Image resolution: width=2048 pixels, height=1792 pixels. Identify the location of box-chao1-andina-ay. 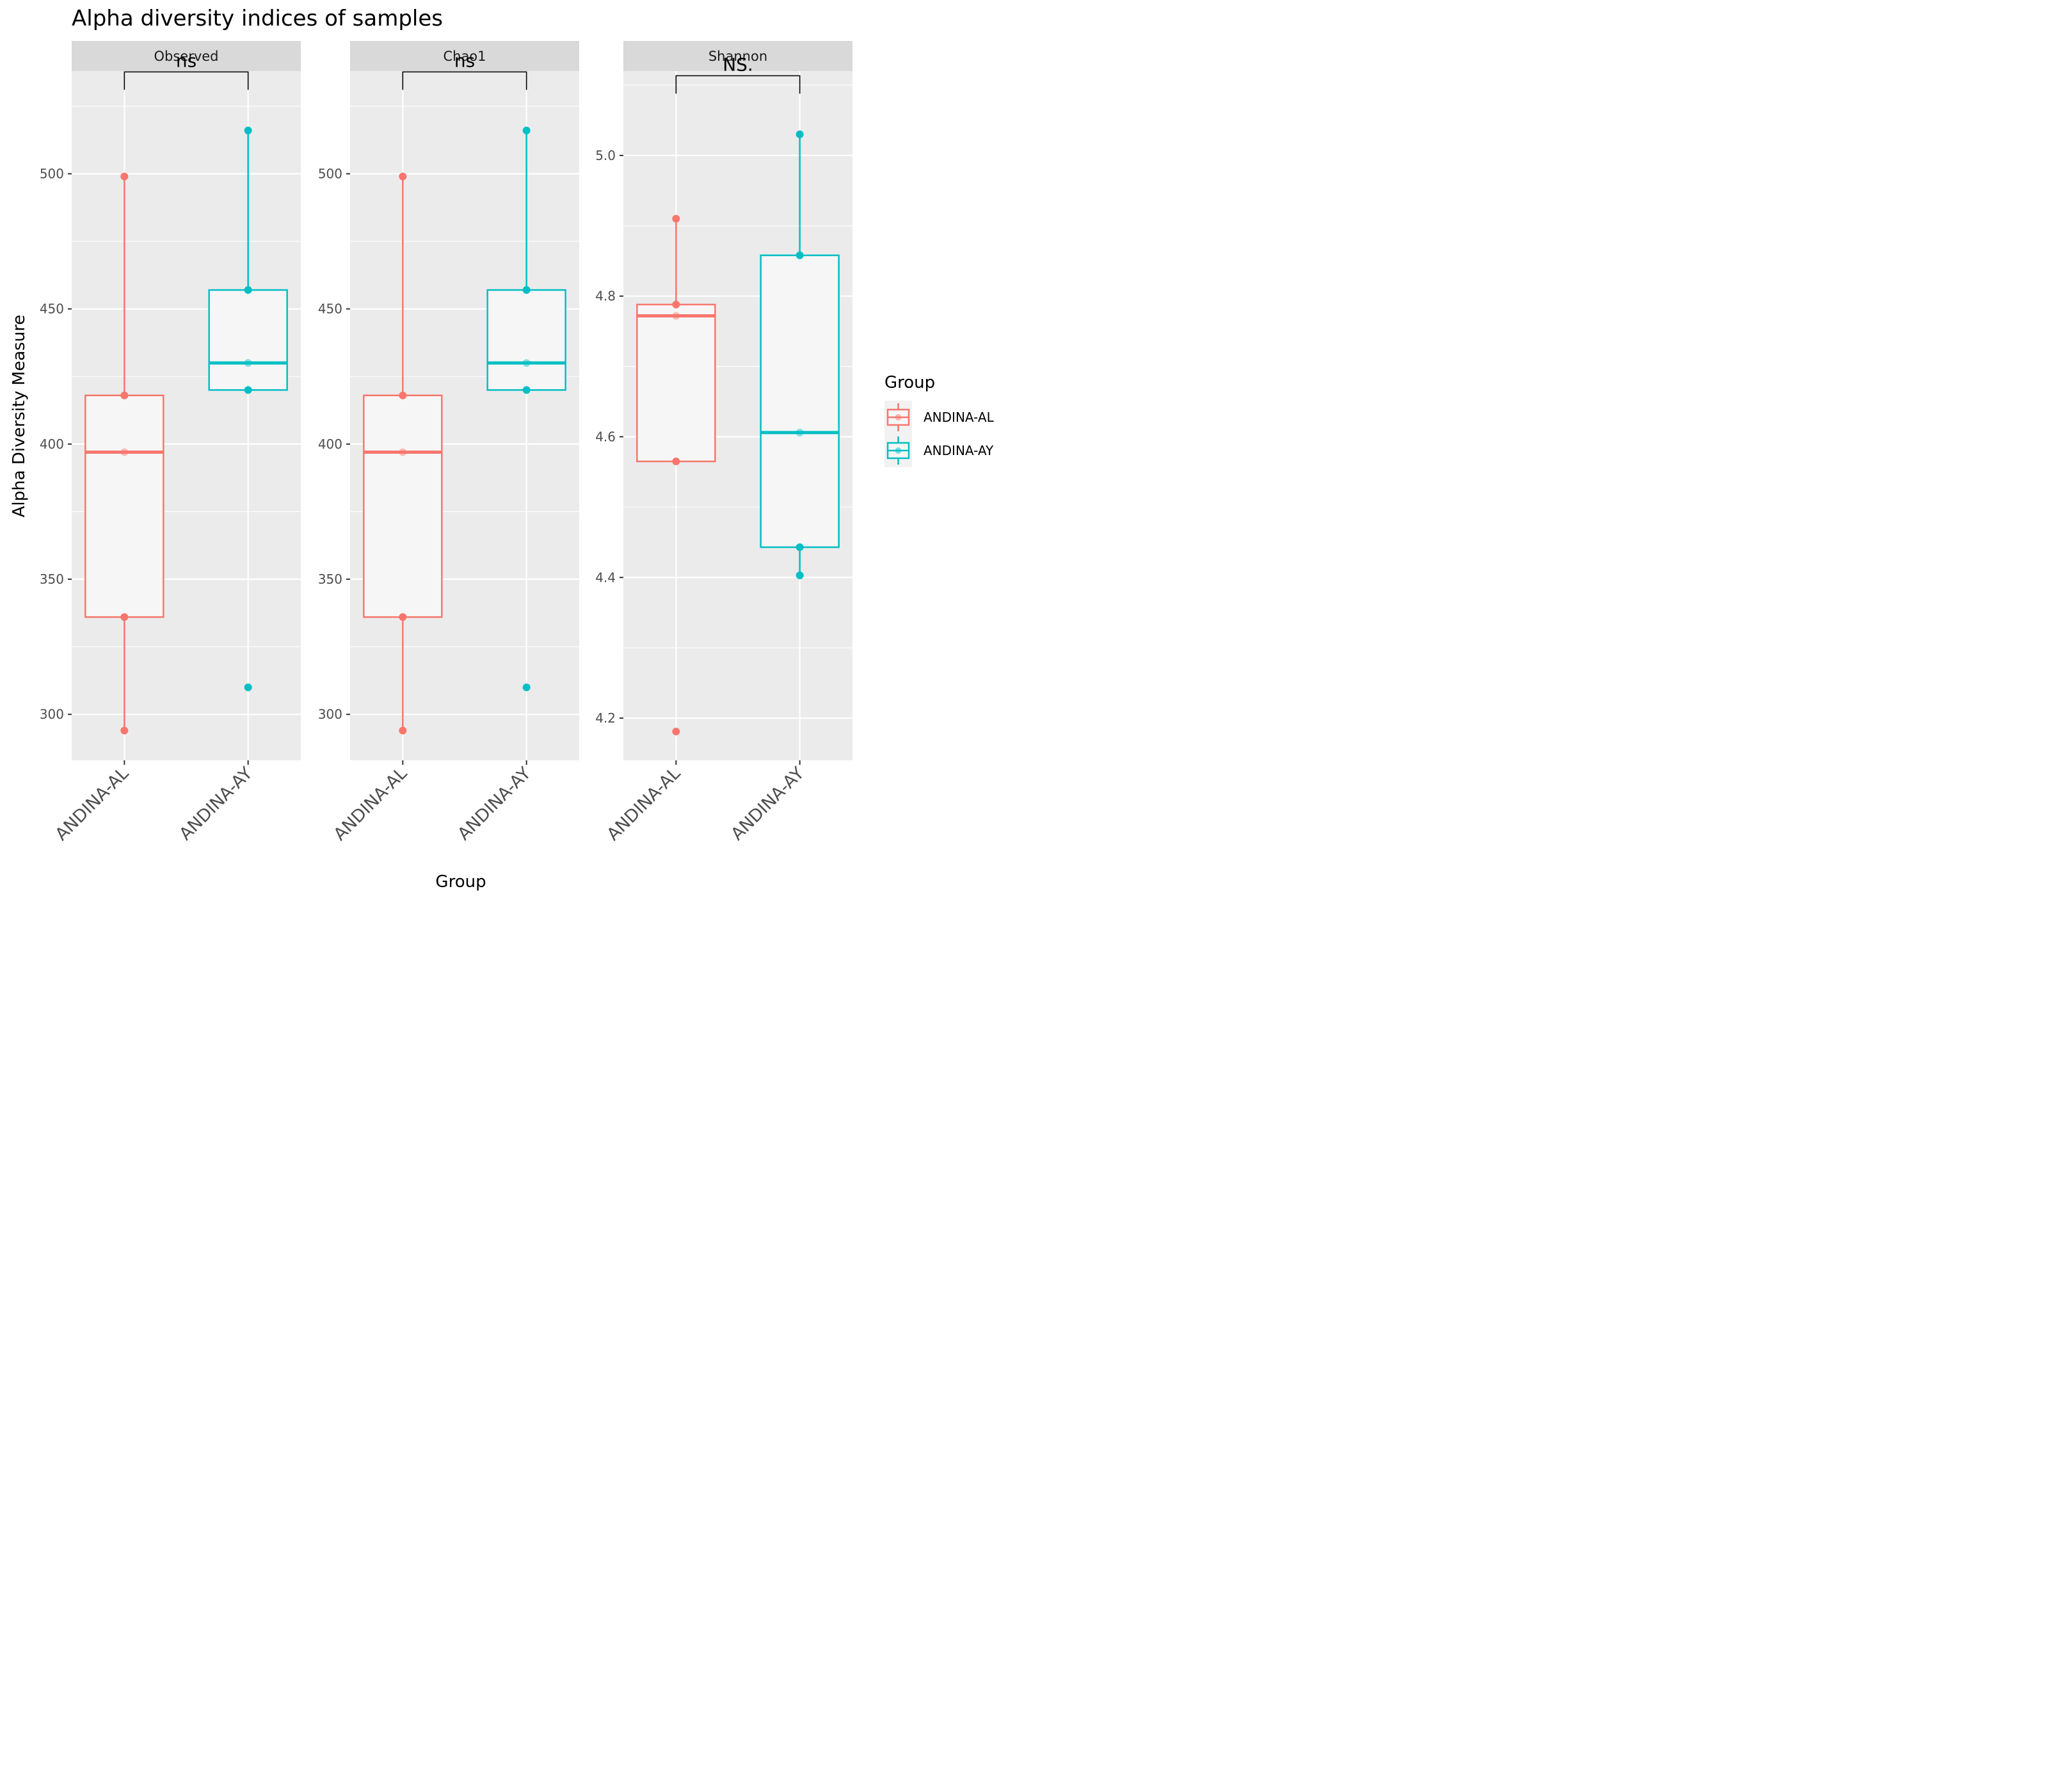
(526, 408).